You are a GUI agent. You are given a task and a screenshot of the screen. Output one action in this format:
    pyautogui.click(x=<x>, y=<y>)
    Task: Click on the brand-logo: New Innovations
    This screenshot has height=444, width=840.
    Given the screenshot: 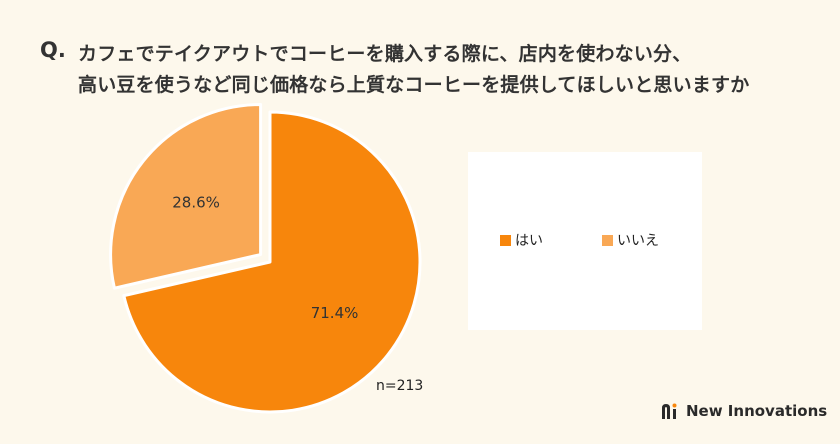 What is the action you would take?
    pyautogui.click(x=743, y=411)
    